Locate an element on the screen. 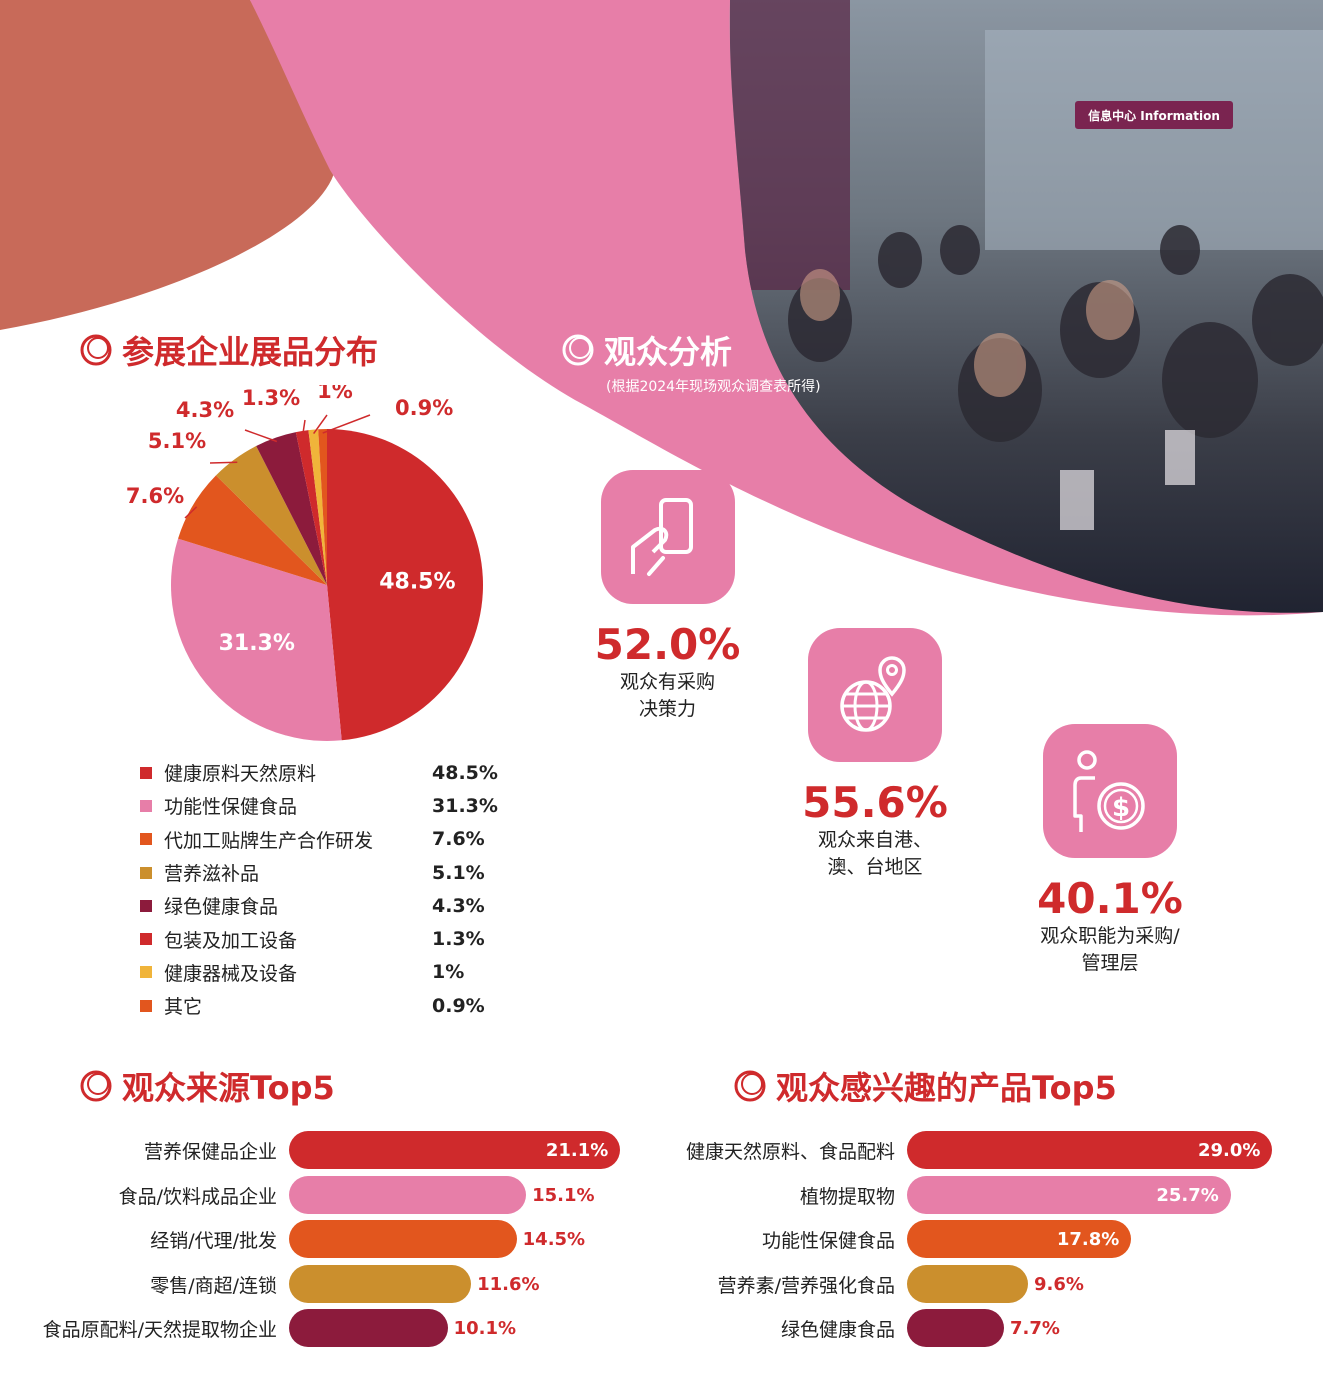  stat-job-function: $ 40.1% 观众职能为采购/ 管理层 is located at coordinates (1110, 850).